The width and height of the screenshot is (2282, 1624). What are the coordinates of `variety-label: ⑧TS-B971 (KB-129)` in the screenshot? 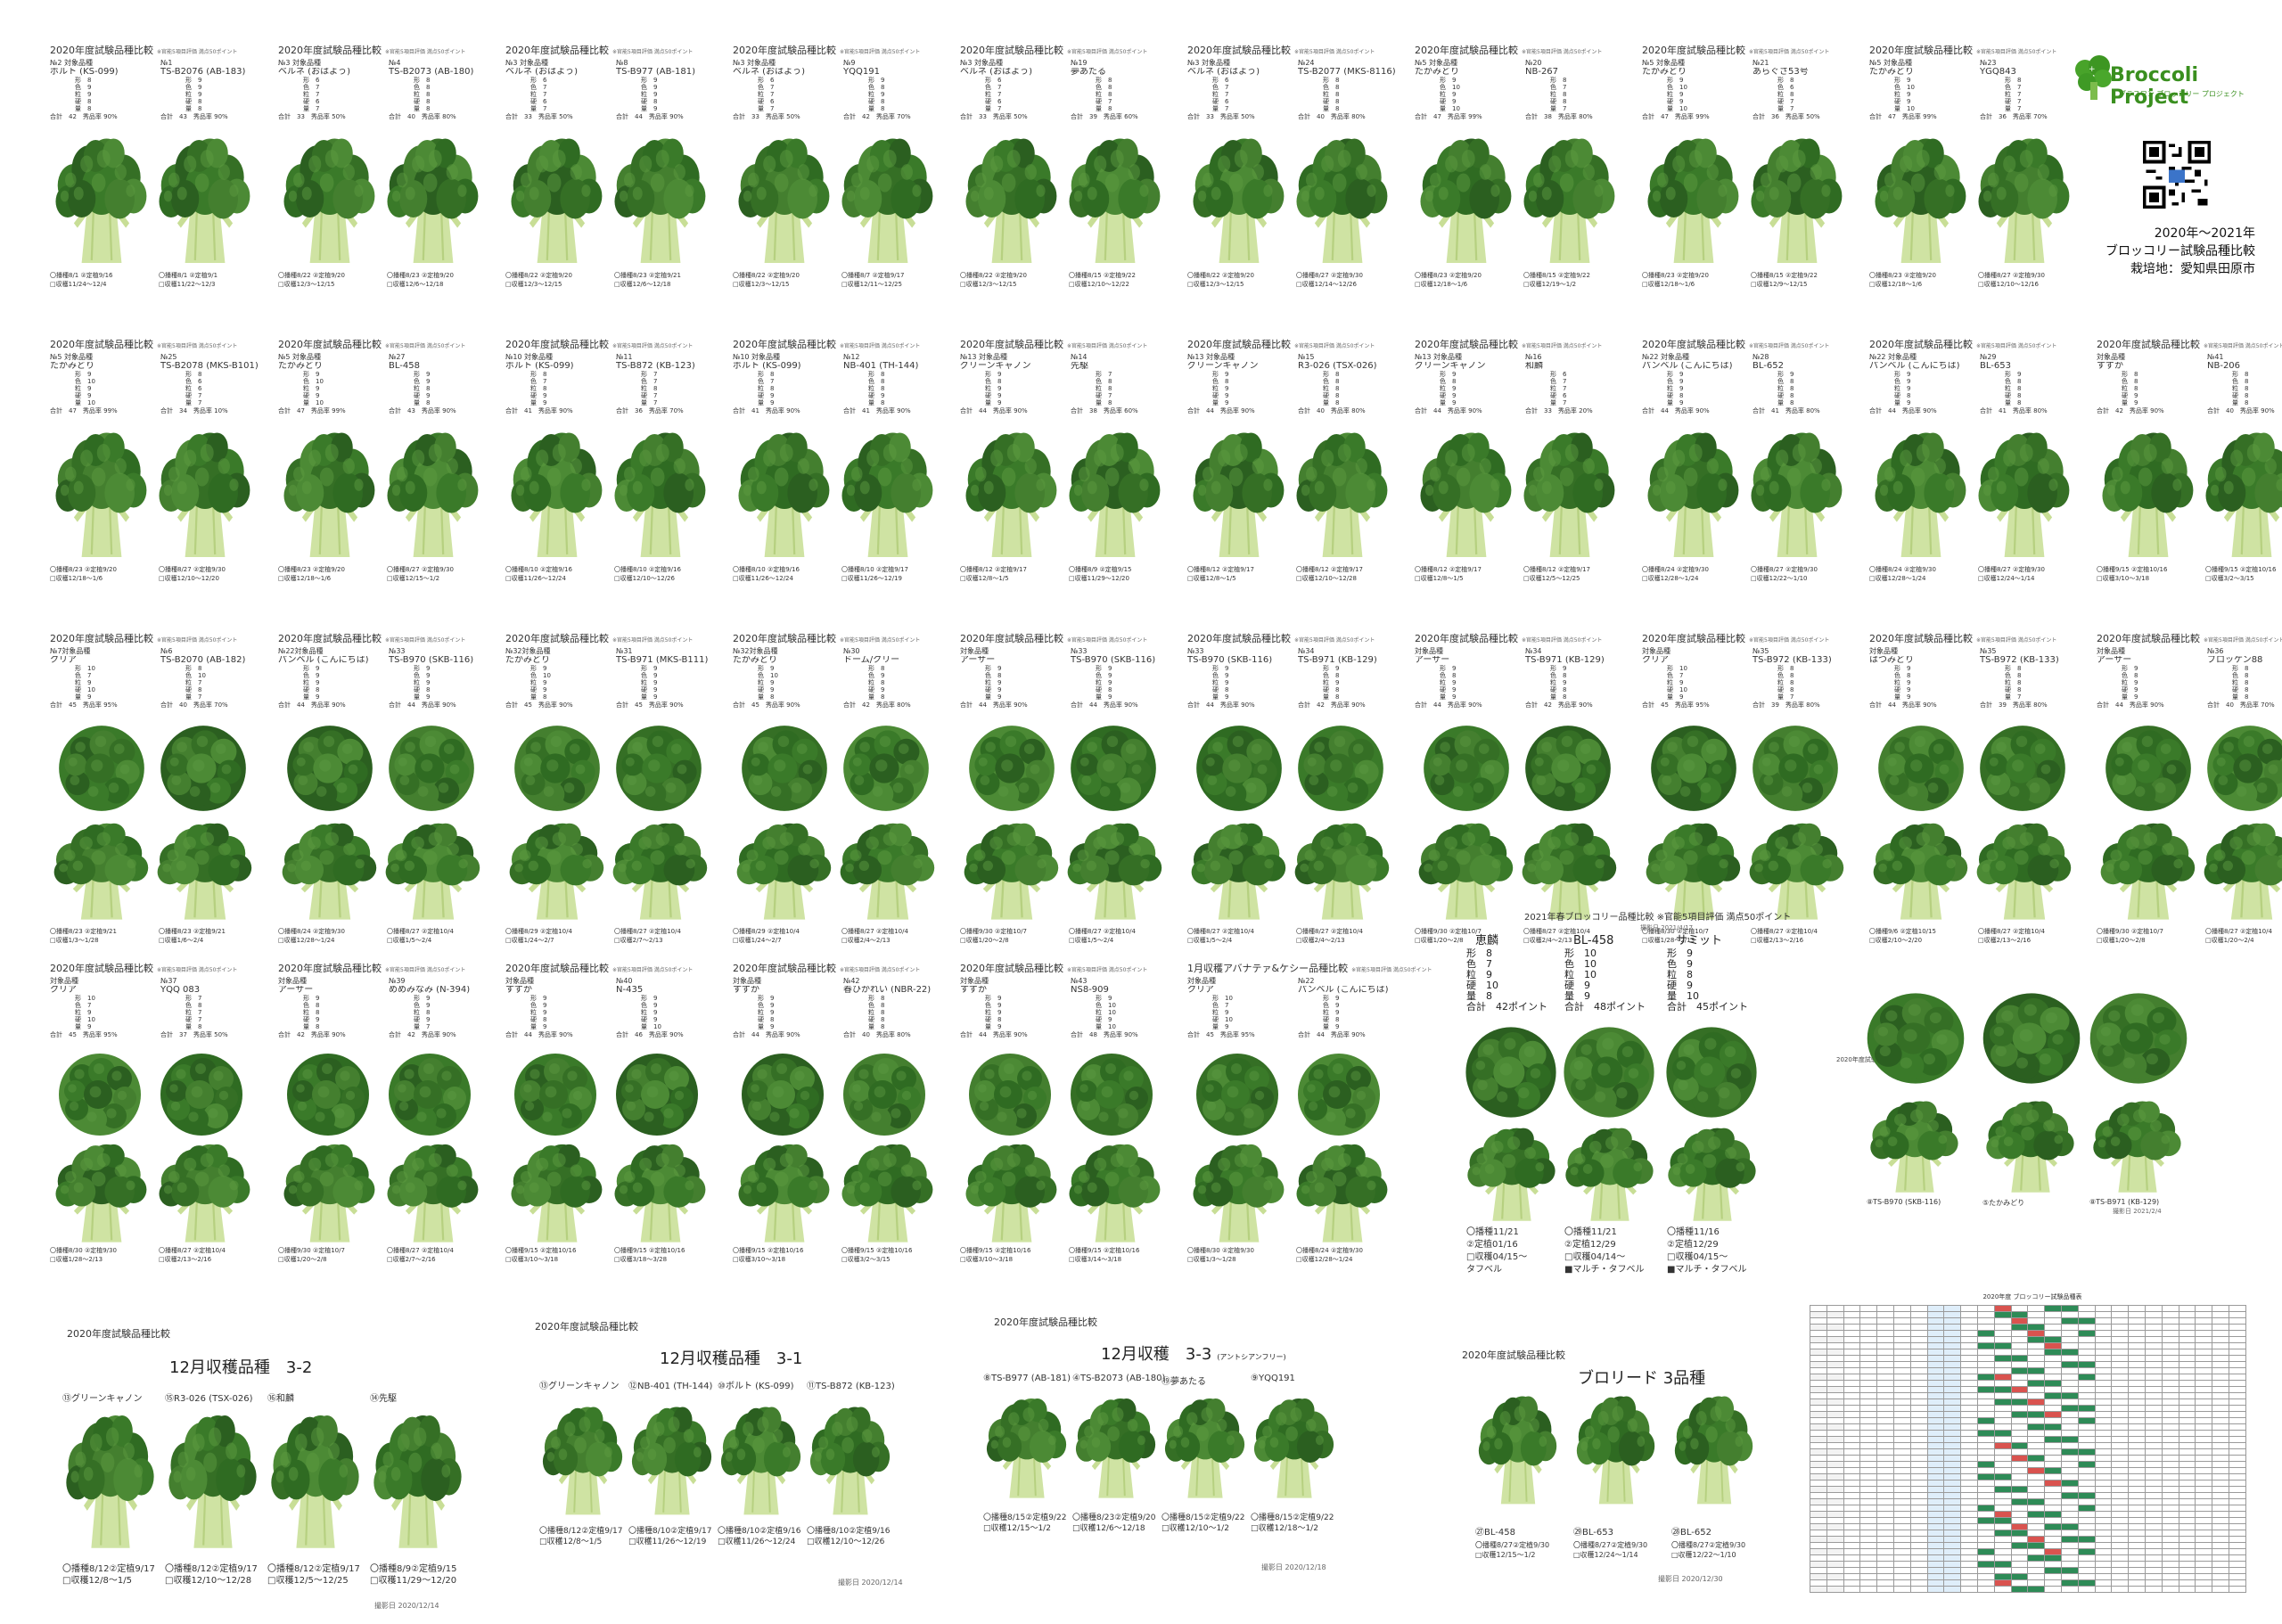 It's located at (2124, 1202).